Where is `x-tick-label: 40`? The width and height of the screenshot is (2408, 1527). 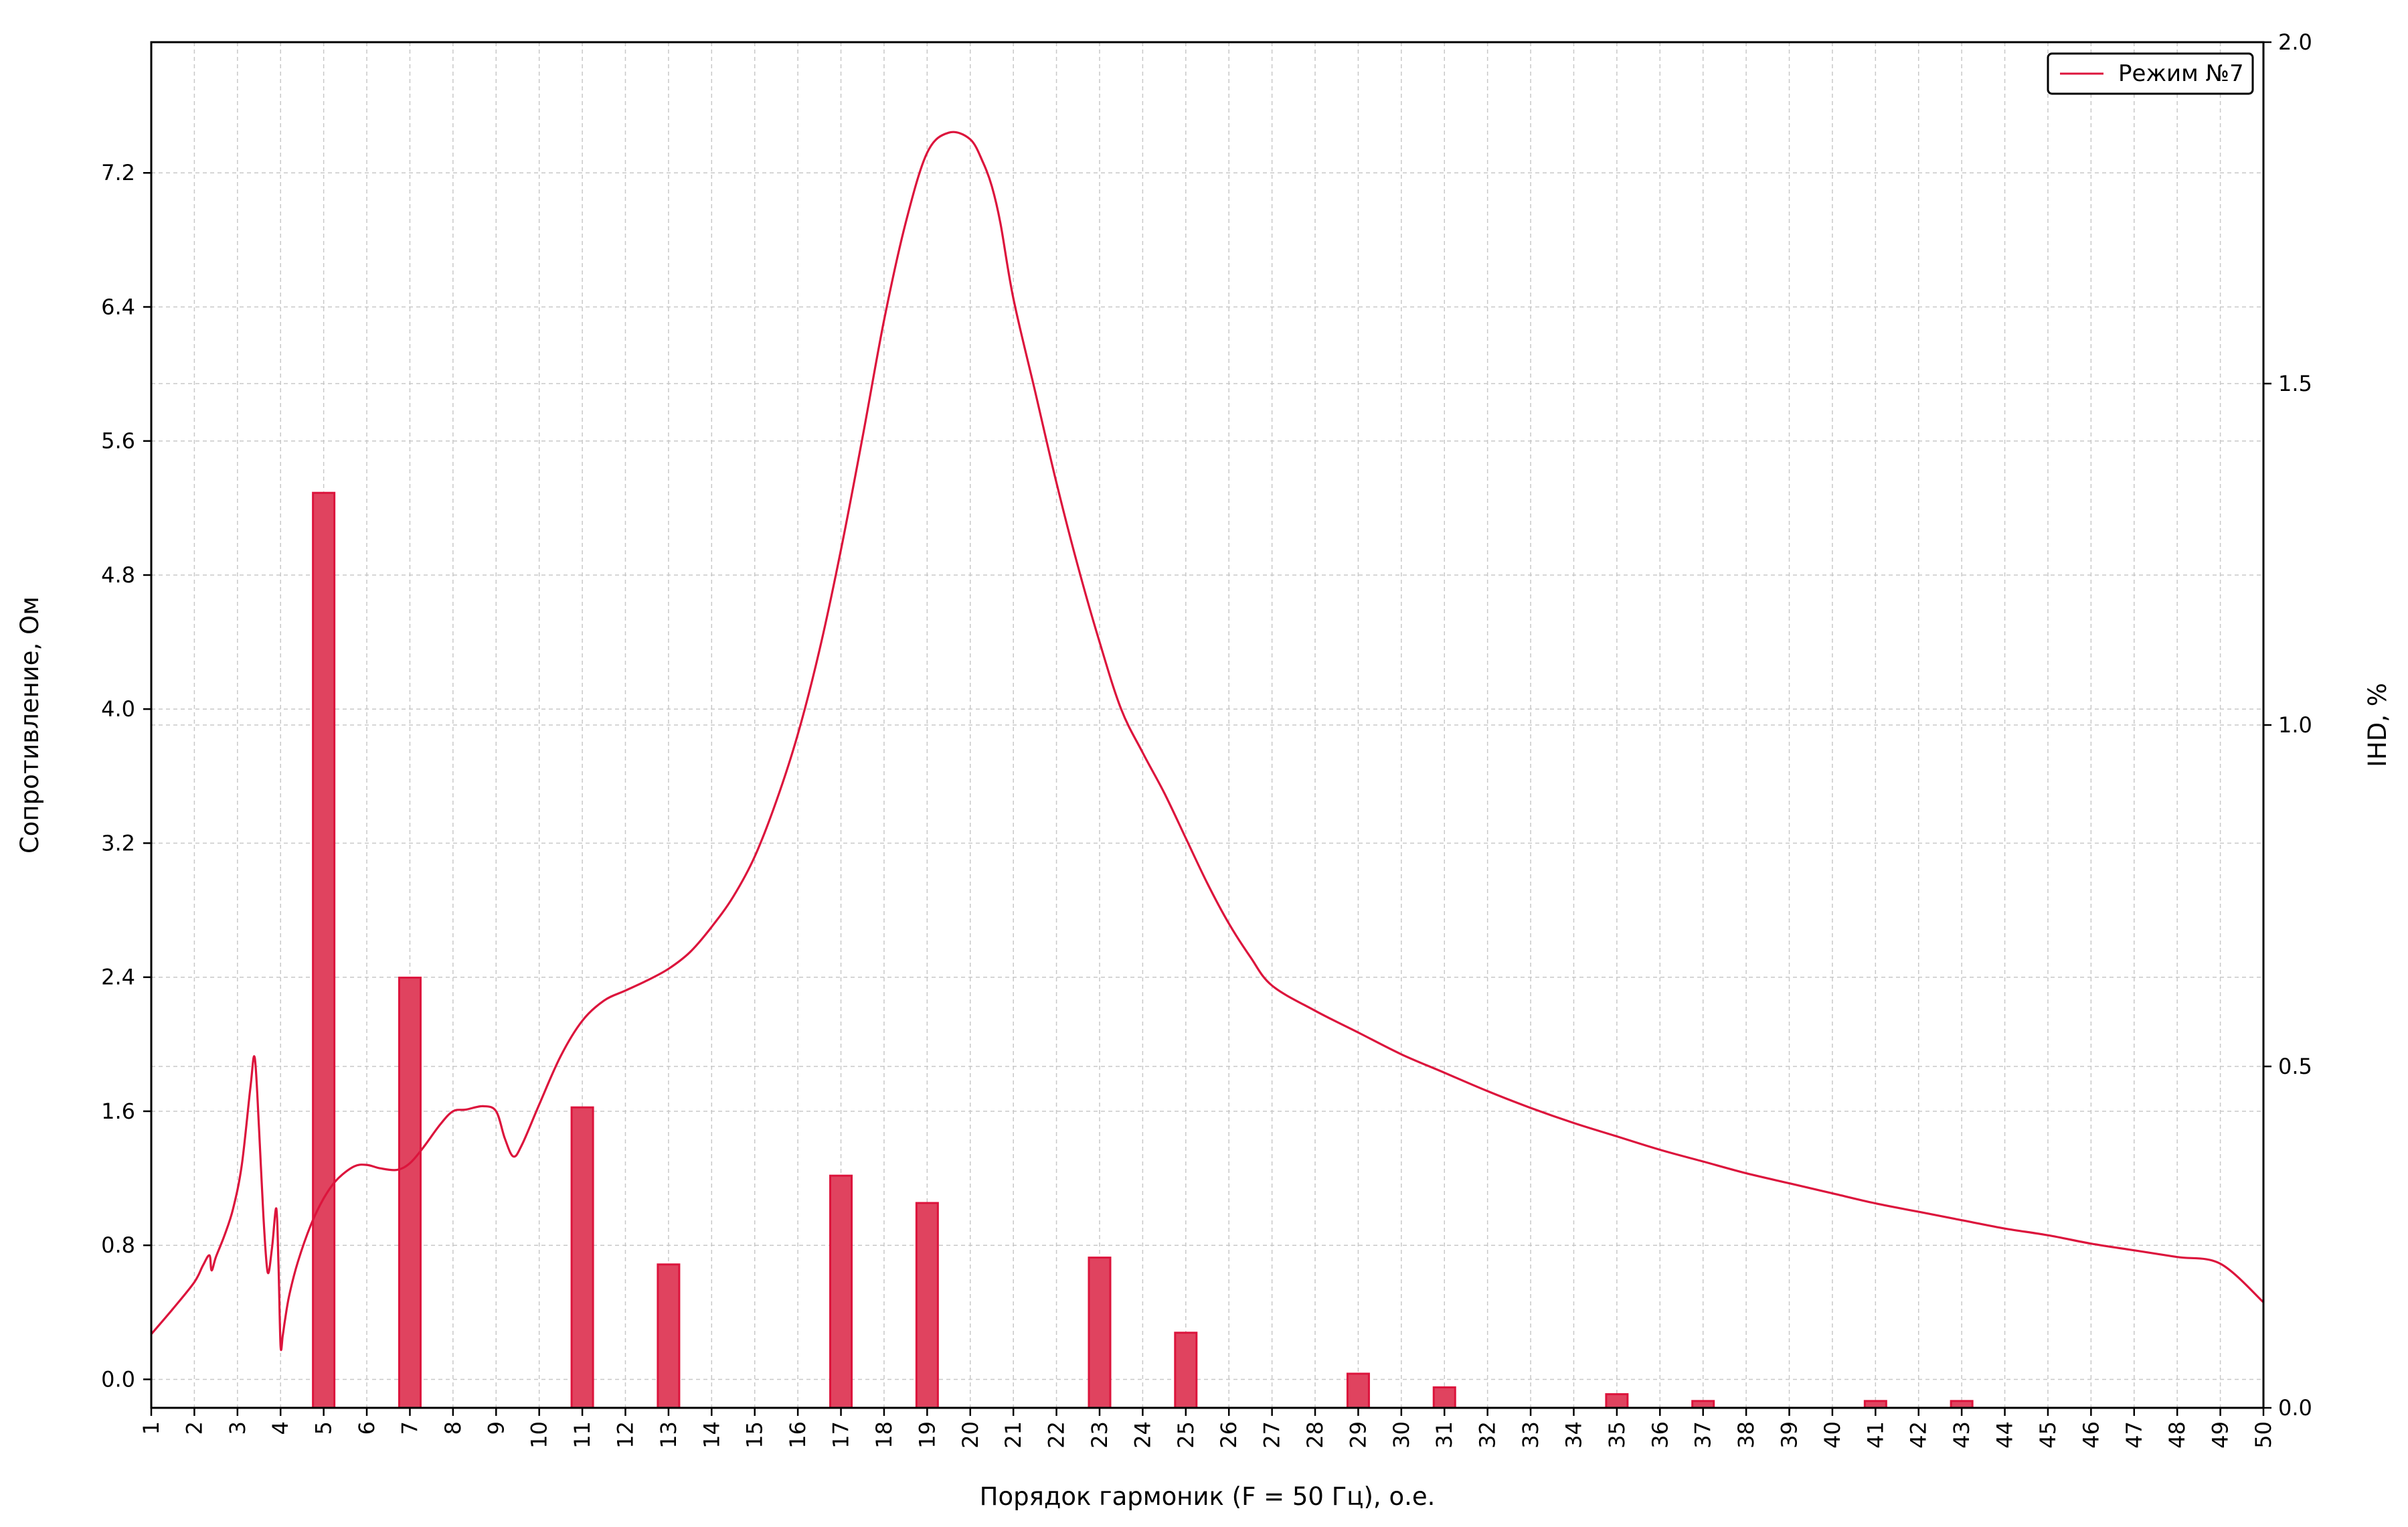 x-tick-label: 40 is located at coordinates (1832, 1435).